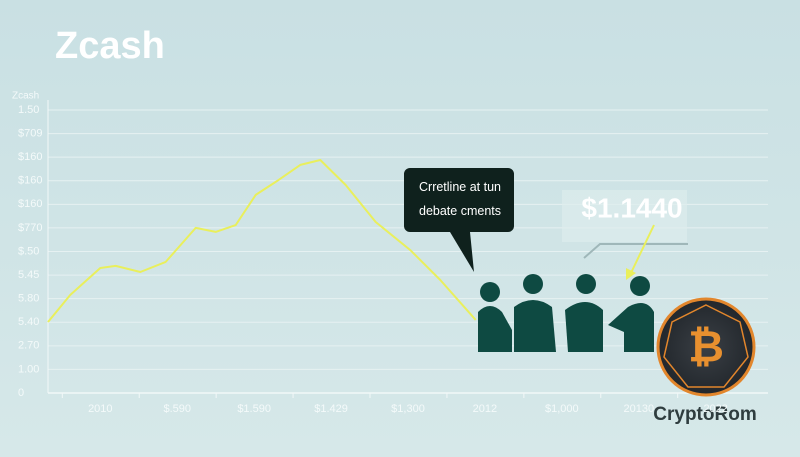  Describe the element at coordinates (631, 274) in the screenshot. I see `arrow-head` at that location.